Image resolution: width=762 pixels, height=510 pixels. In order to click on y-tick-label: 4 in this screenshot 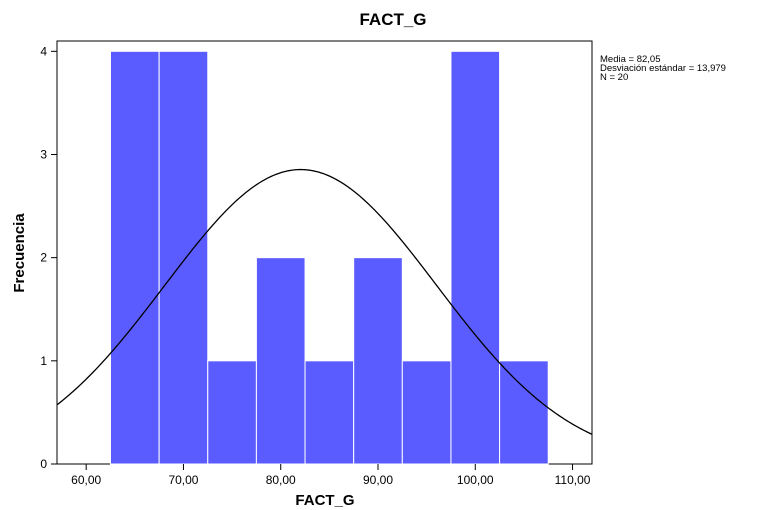, I will do `click(43, 51)`.